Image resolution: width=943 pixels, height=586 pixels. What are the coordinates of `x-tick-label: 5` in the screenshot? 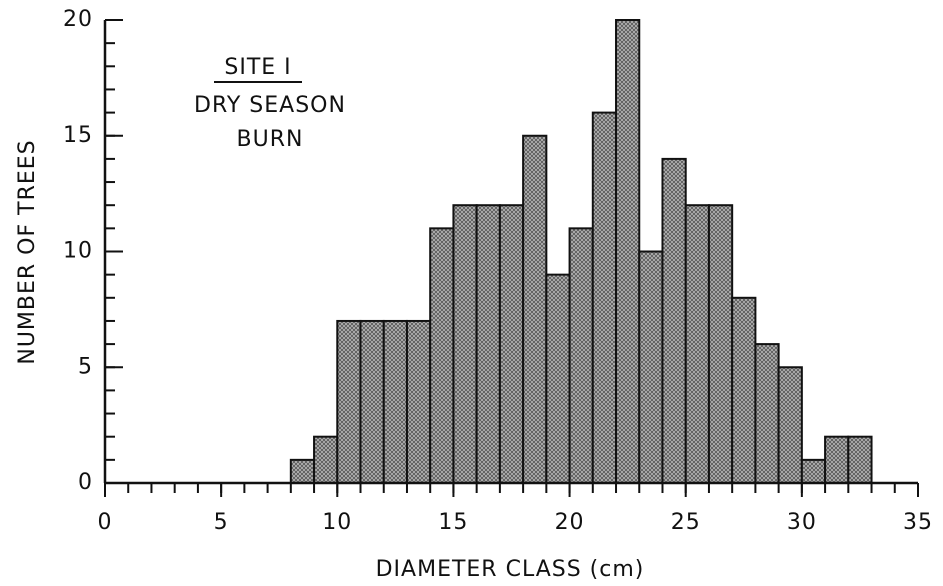 It's located at (221, 522).